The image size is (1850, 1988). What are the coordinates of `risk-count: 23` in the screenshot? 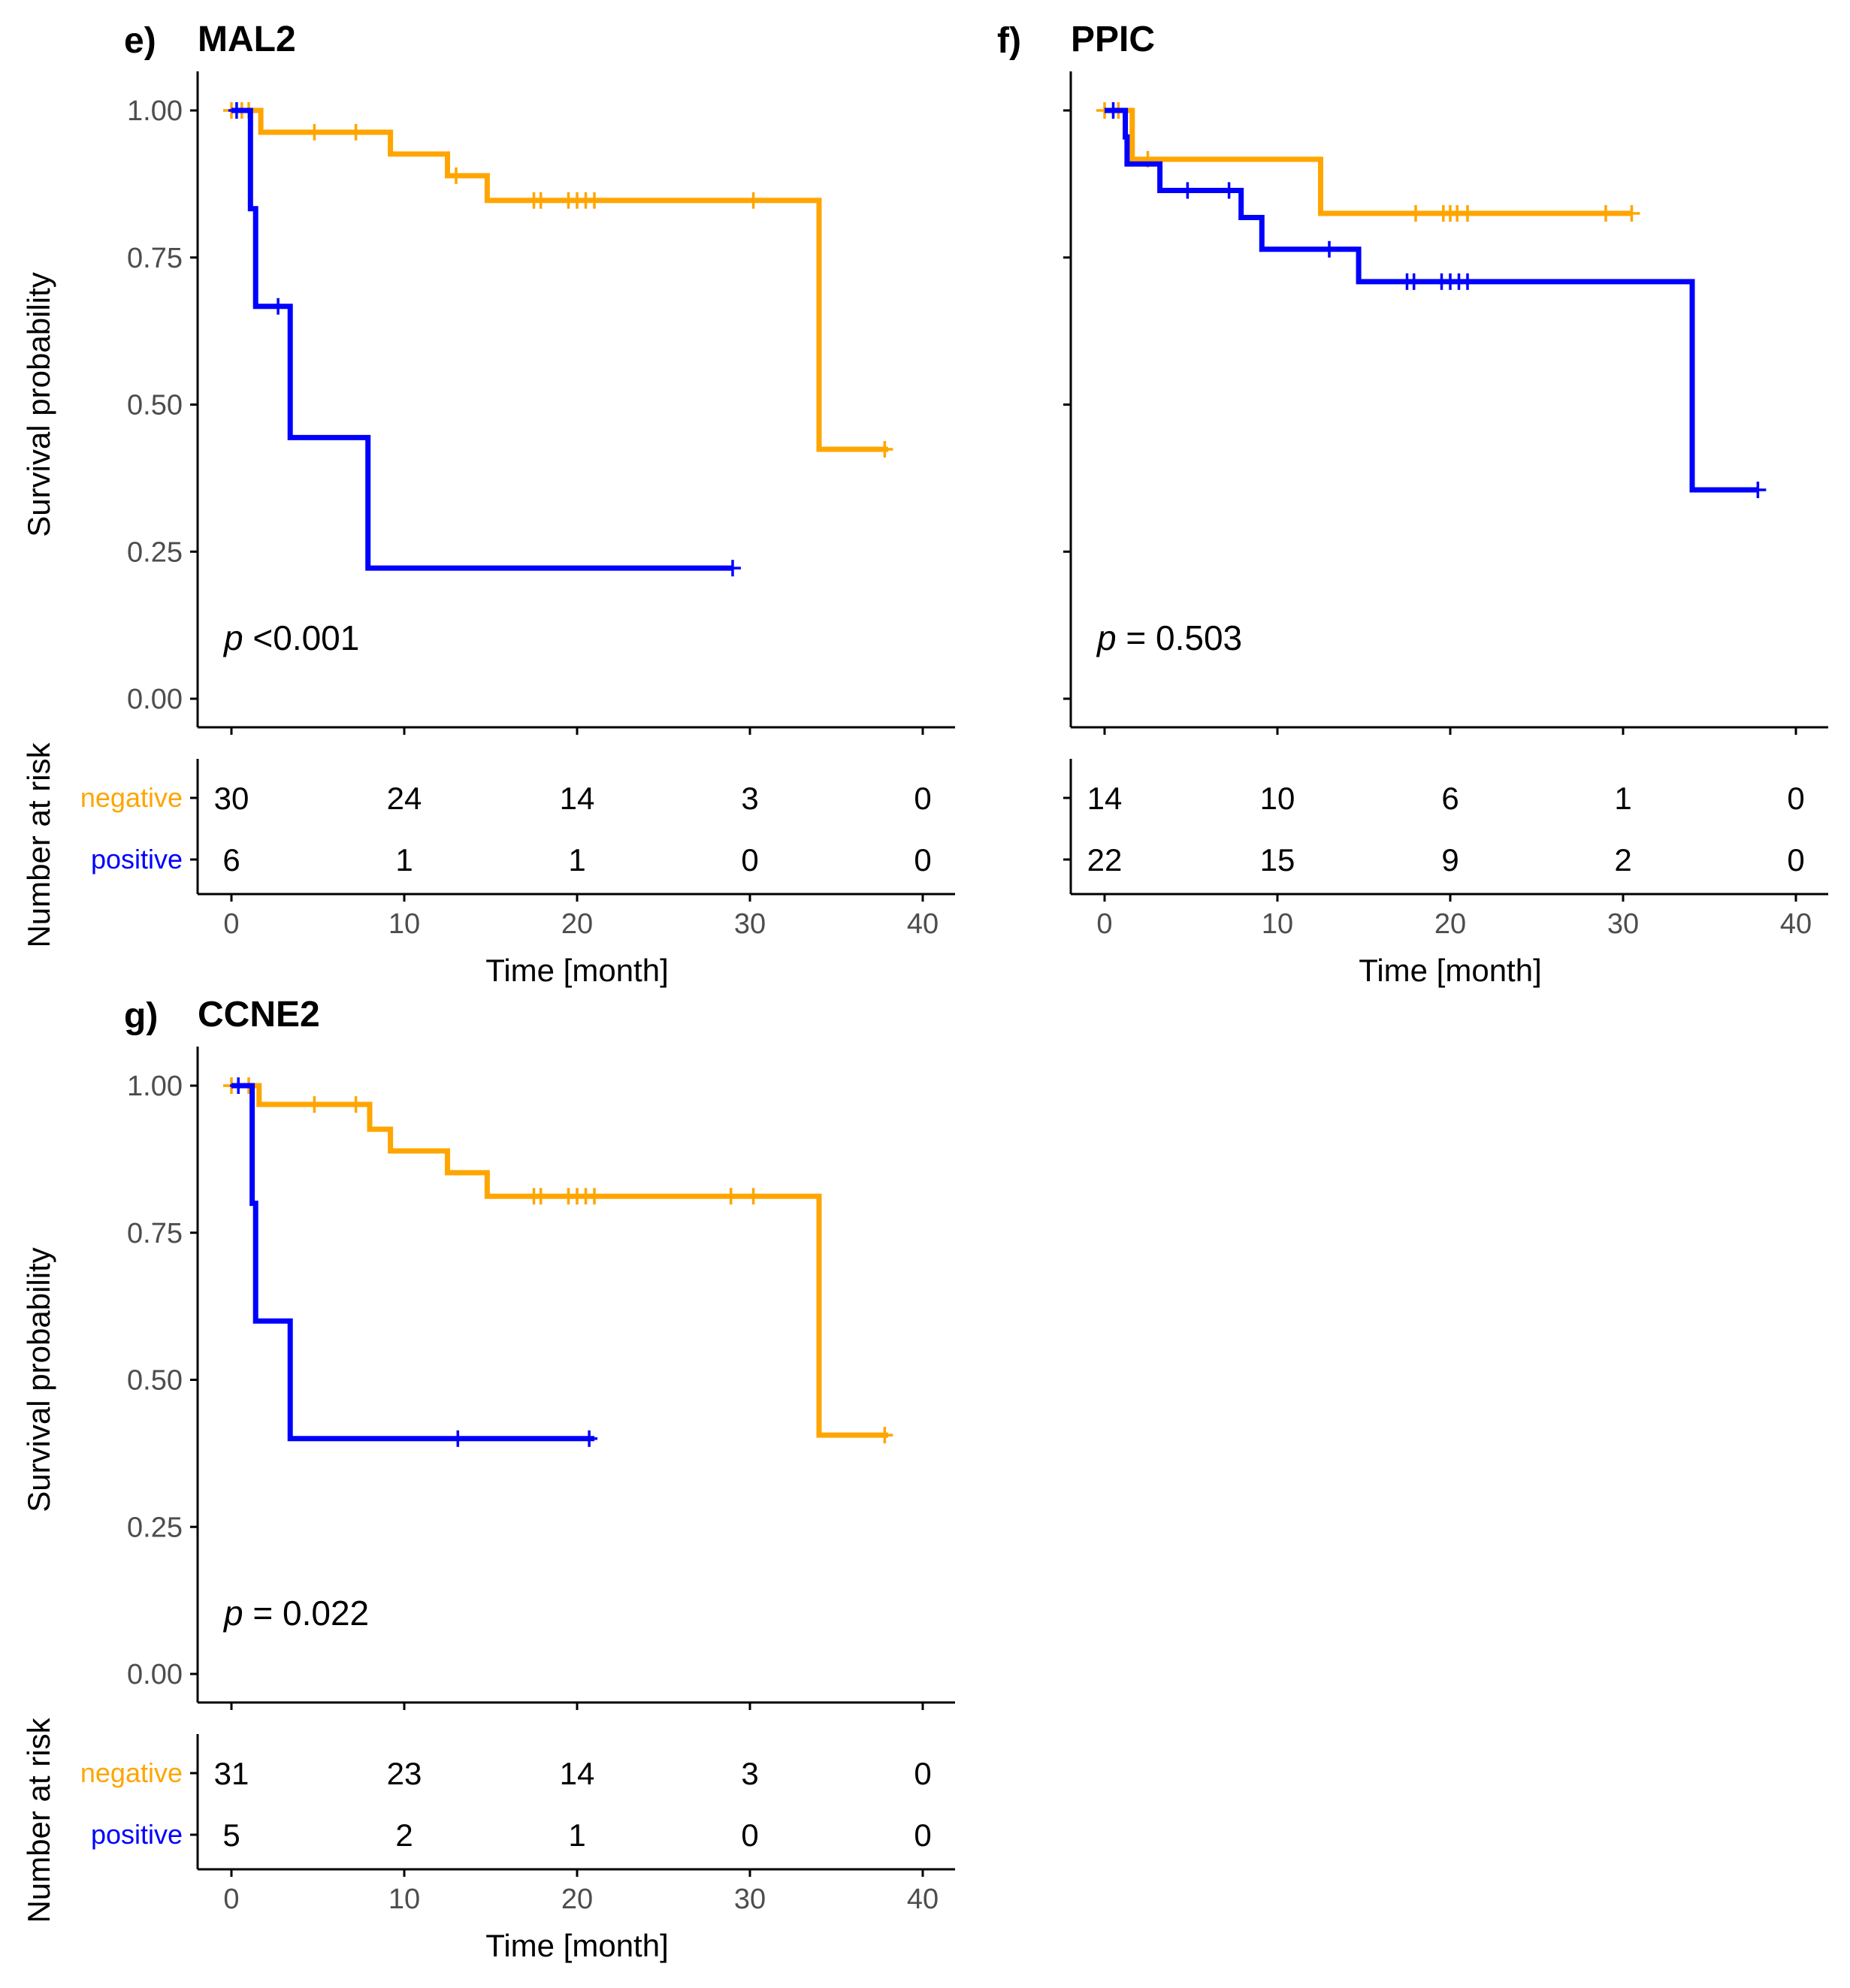 It's located at (404, 1773).